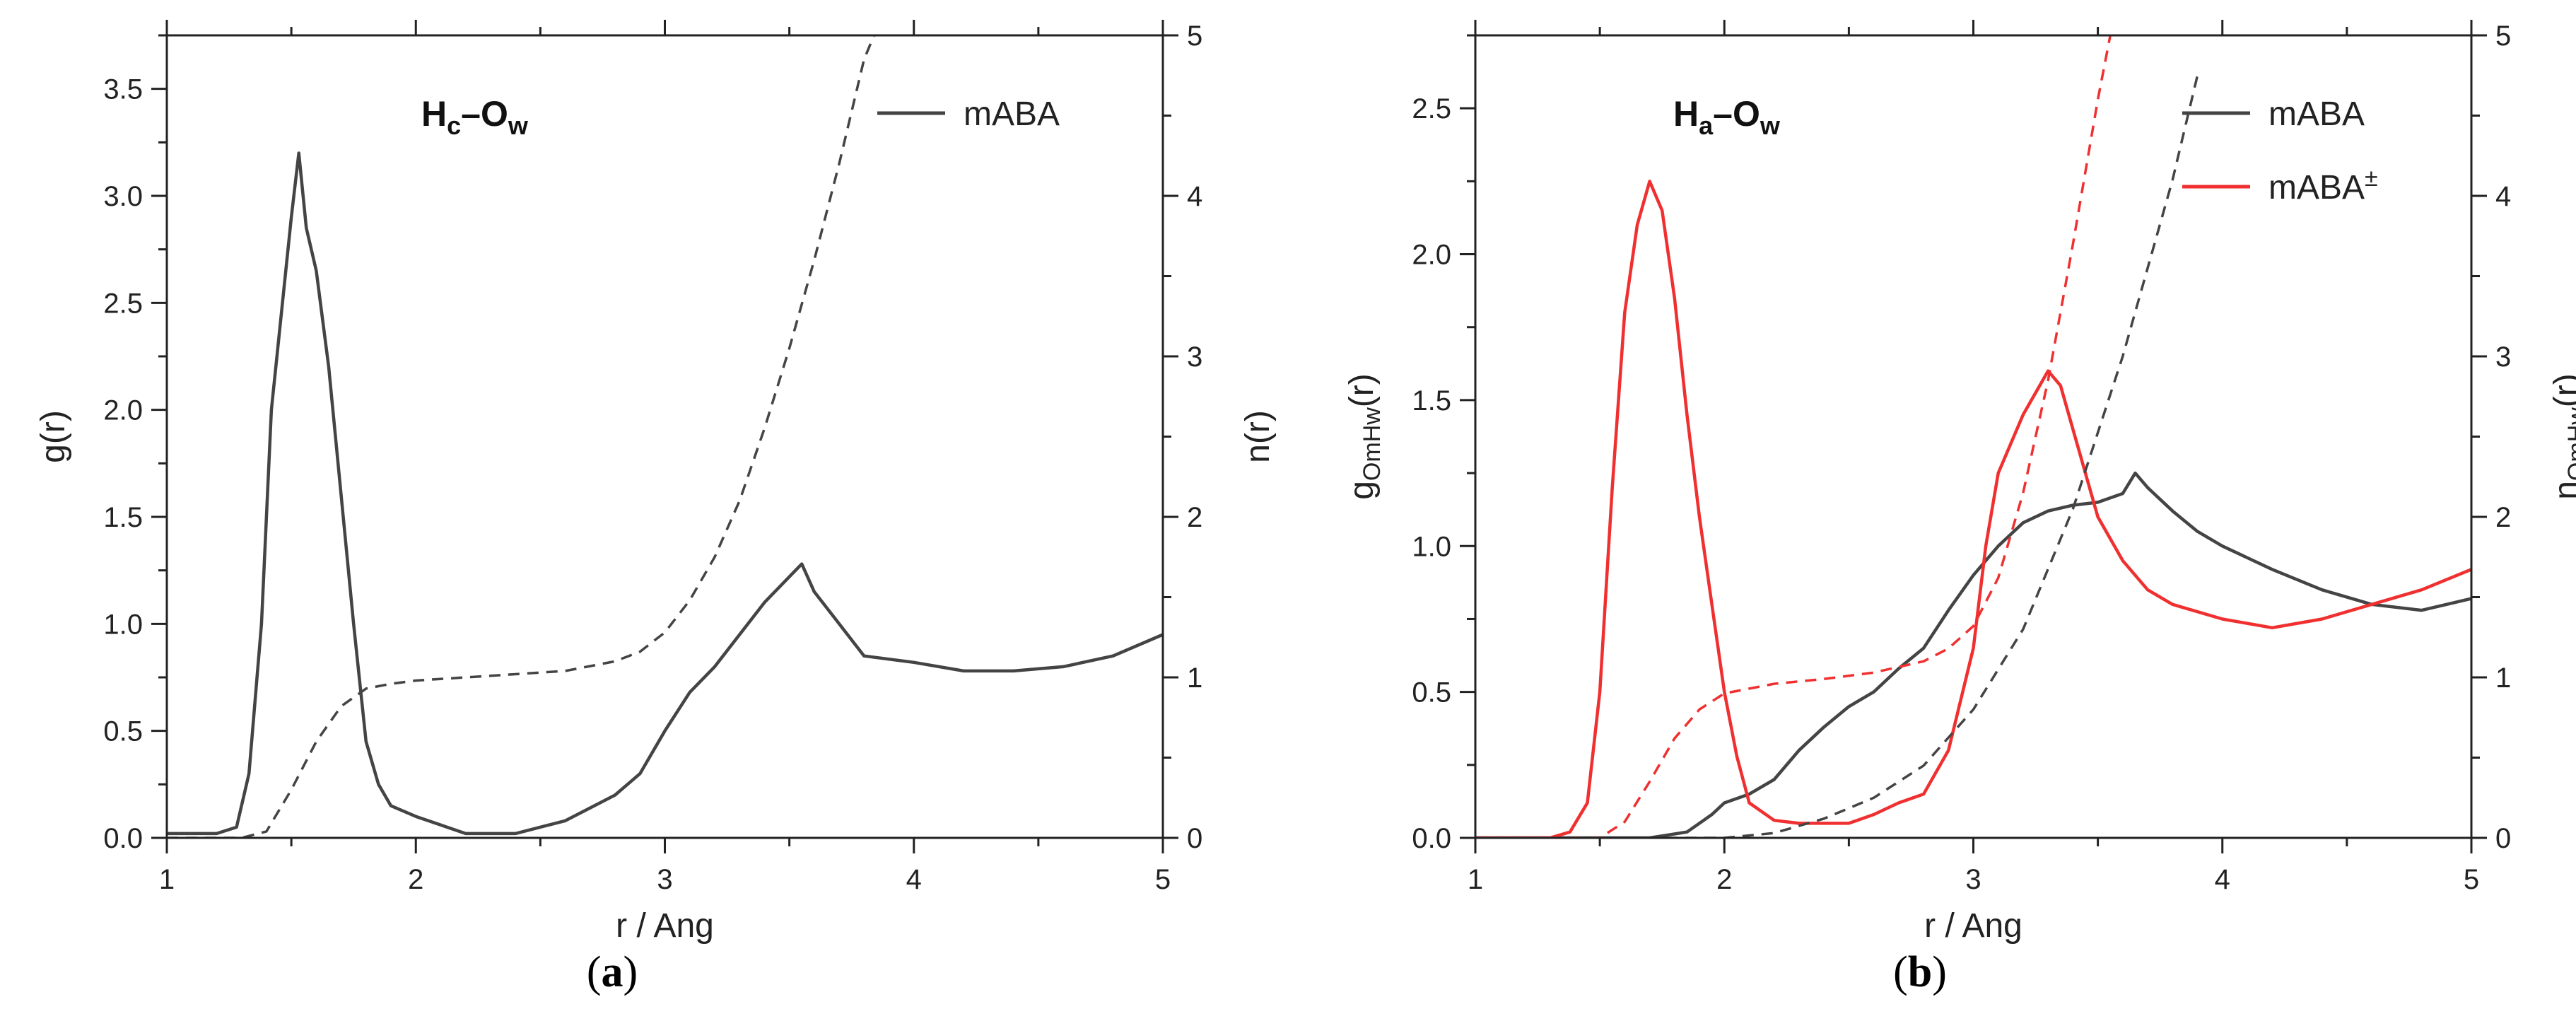  What do you see at coordinates (123, 303) in the screenshot?
I see `y-tick-label-left-a: 2.5` at bounding box center [123, 303].